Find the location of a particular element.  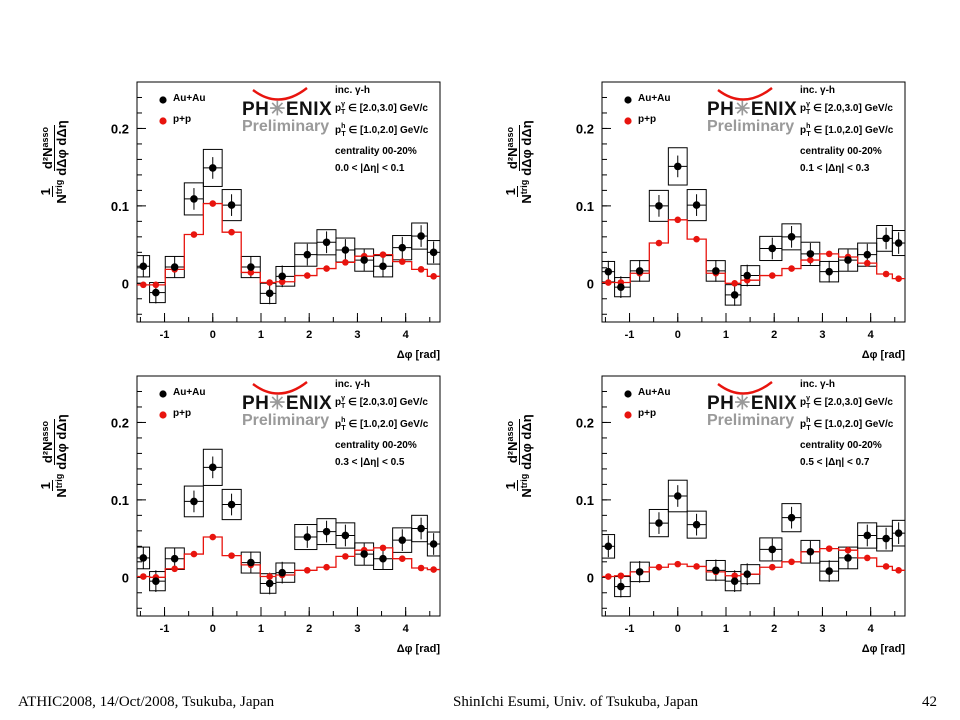

y-label-frac-num: d²N is located at coordinates (47, 158).